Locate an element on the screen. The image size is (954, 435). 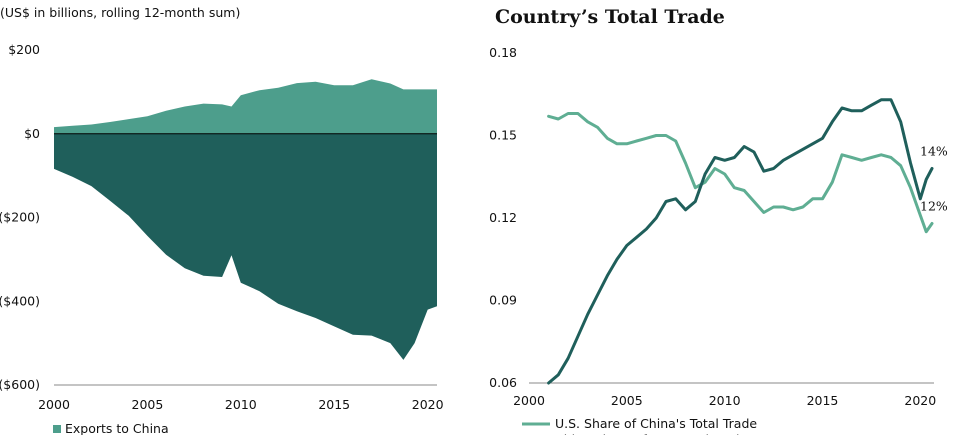
y-tick-label: 0.18 is located at coordinates (503, 52).